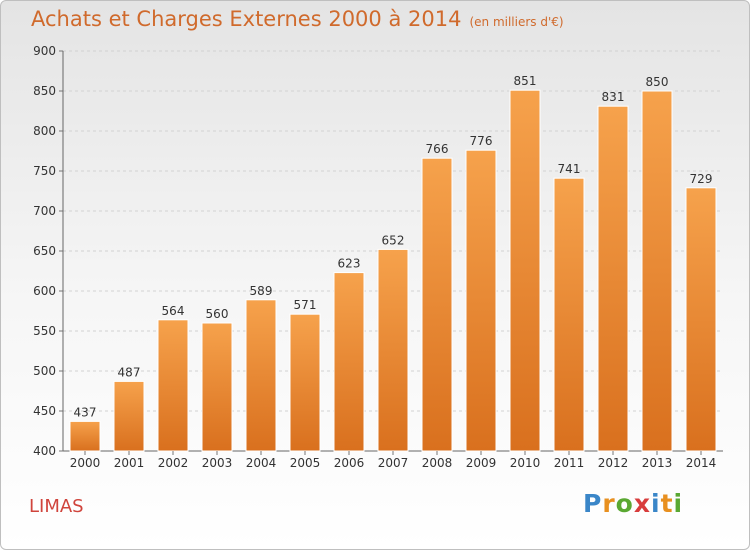 The width and height of the screenshot is (750, 550). I want to click on x-tick-label: 2011, so click(569, 463).